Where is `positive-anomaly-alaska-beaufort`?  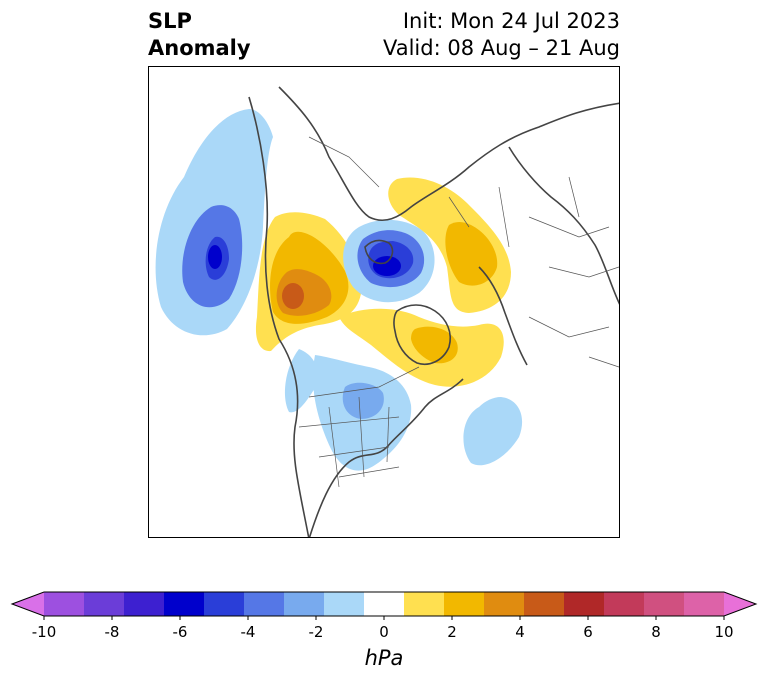
positive-anomaly-alaska-beaufort is located at coordinates (308, 282).